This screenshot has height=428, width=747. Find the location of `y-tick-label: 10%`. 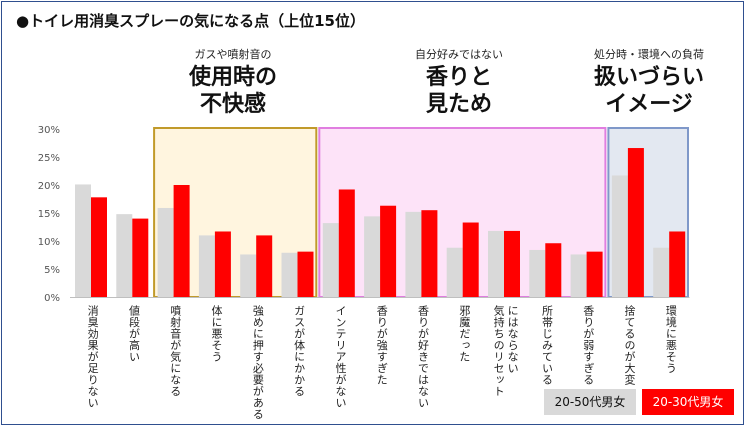

y-tick-label: 10% is located at coordinates (49, 242).